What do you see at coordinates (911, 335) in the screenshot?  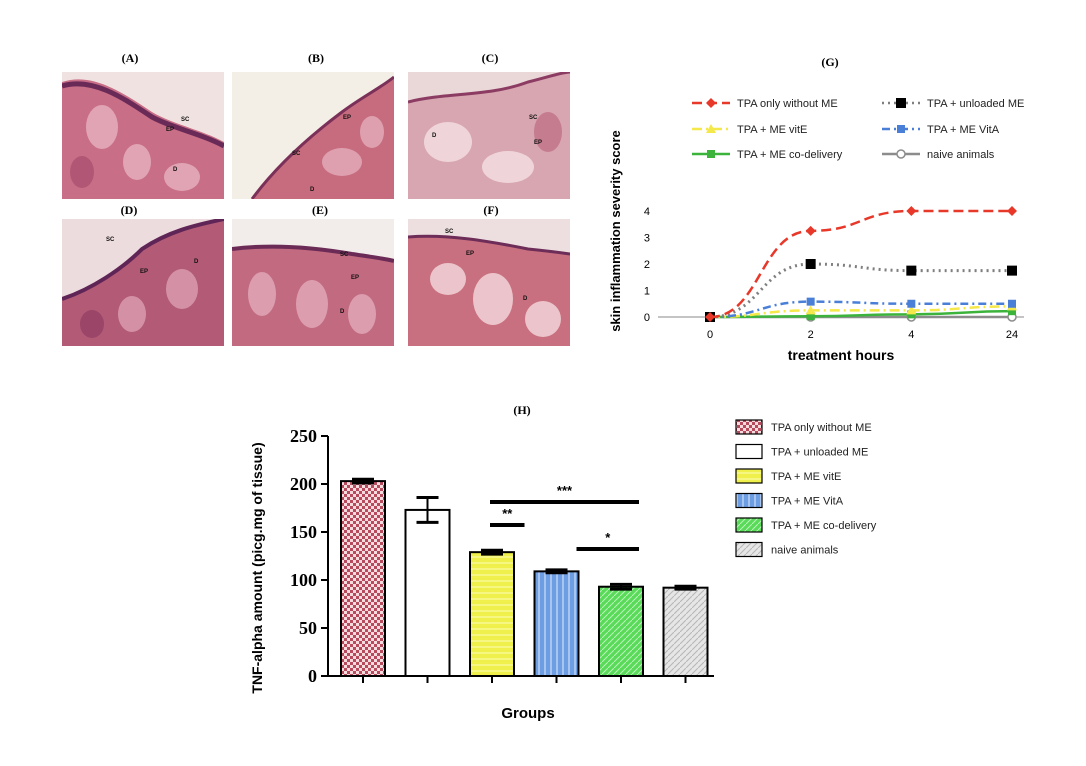 I see `x-tick-g-2: 4` at bounding box center [911, 335].